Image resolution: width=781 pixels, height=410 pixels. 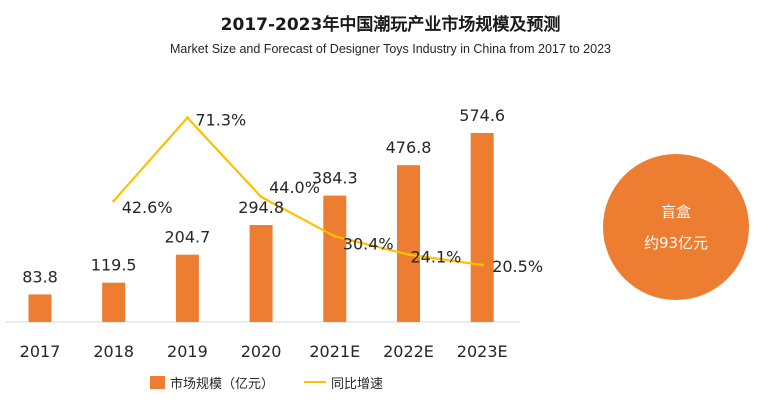 I want to click on growth-label-2021E: 30.4%, so click(x=368, y=243).